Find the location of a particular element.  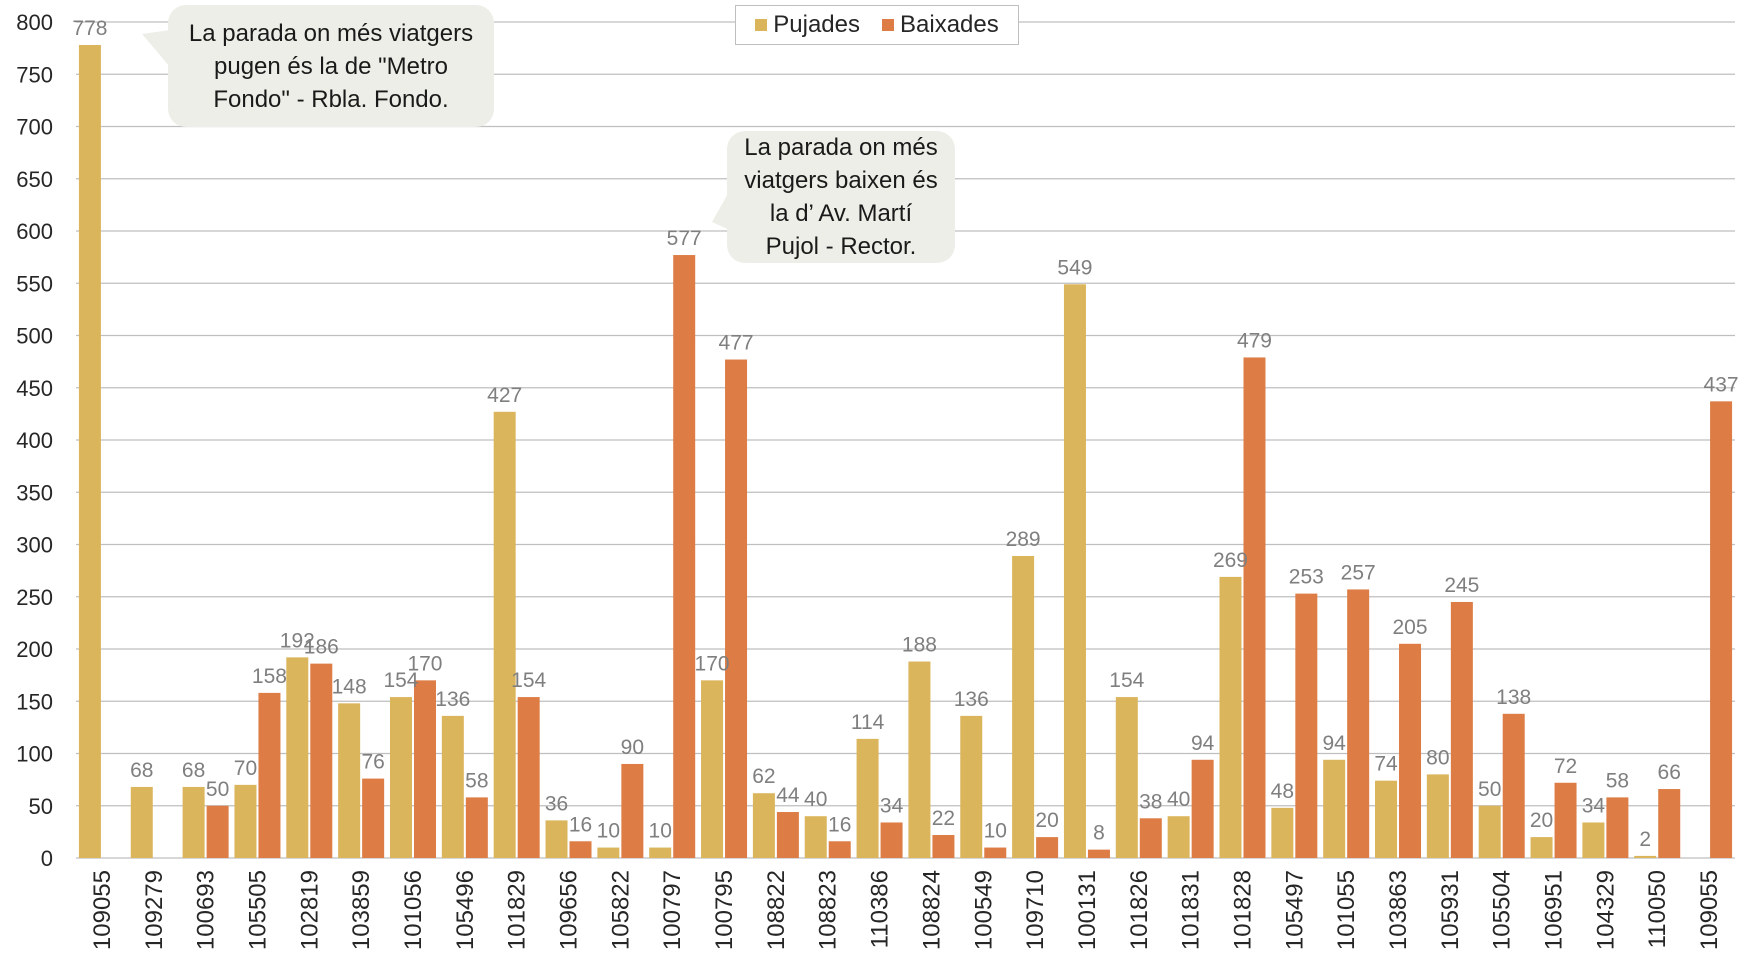

value-label: 192 is located at coordinates (297, 640).